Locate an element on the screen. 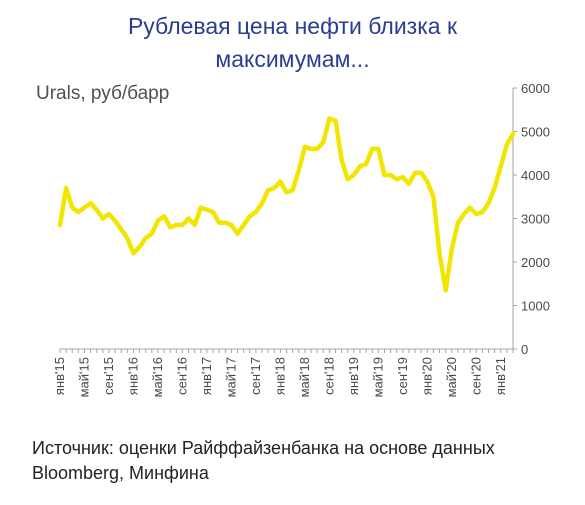 This screenshot has width=585, height=505. y-tick-label: 5000 is located at coordinates (535, 132).